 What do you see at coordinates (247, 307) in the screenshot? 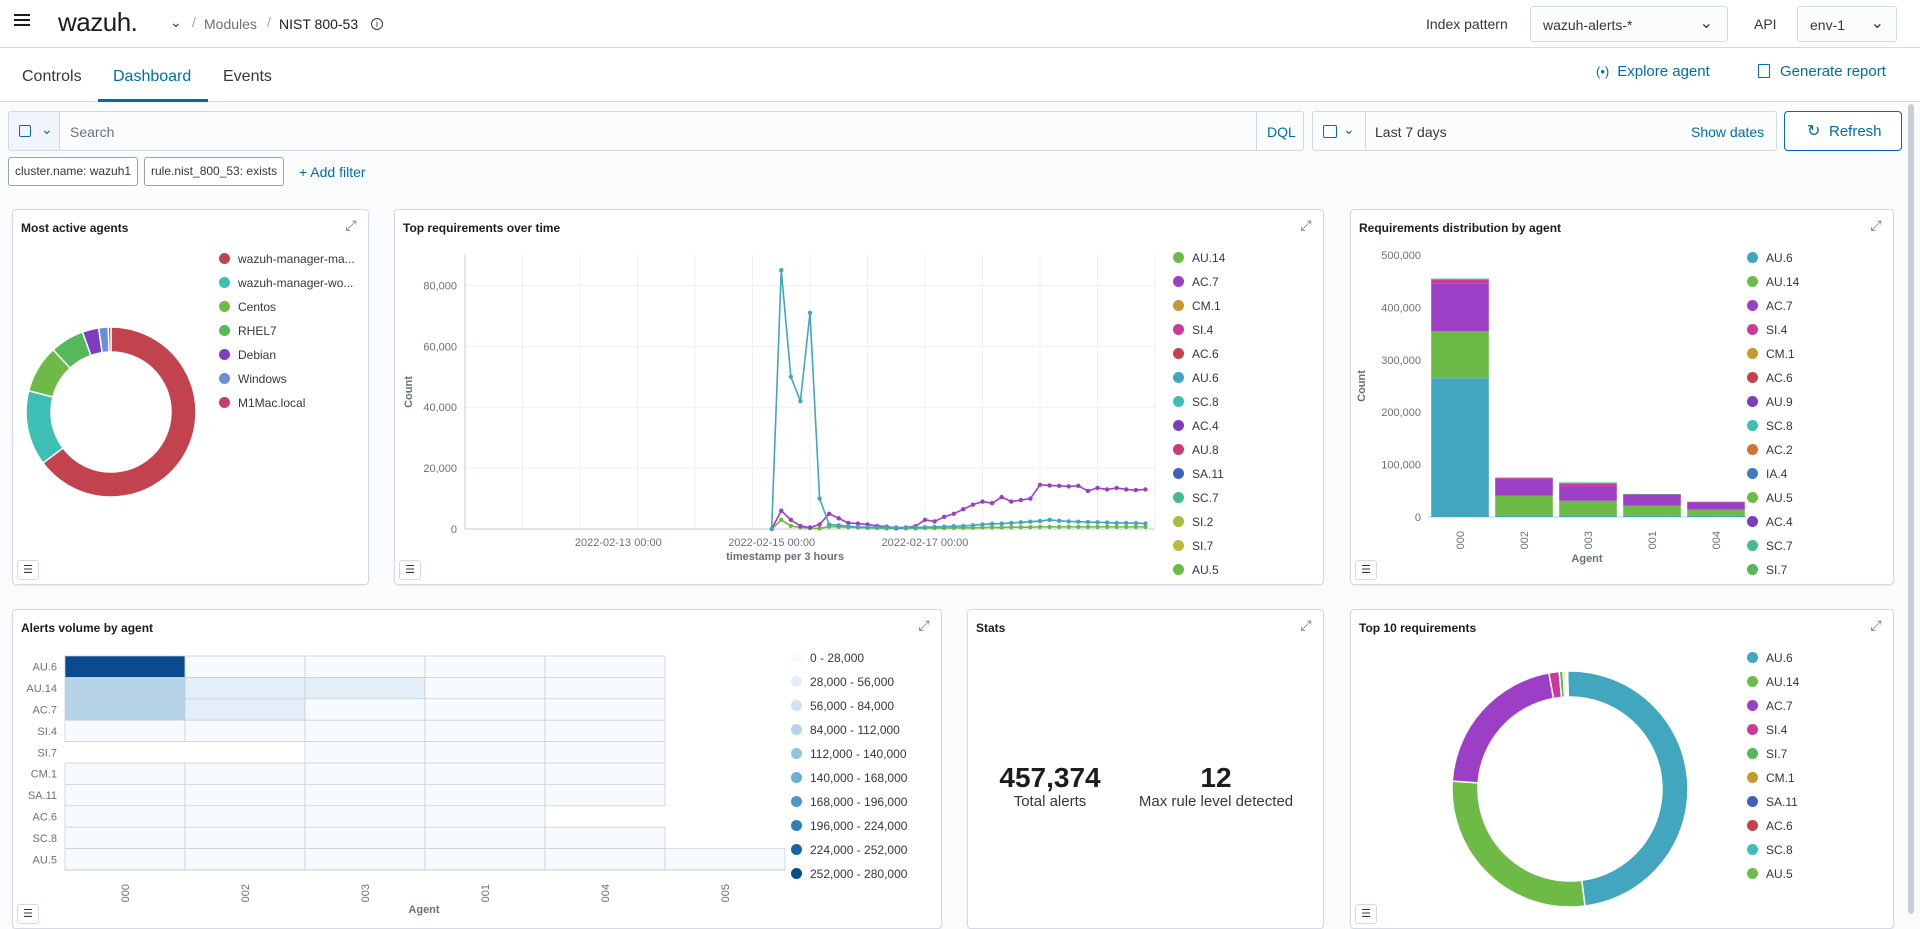
I see `legend-item: Centos` at bounding box center [247, 307].